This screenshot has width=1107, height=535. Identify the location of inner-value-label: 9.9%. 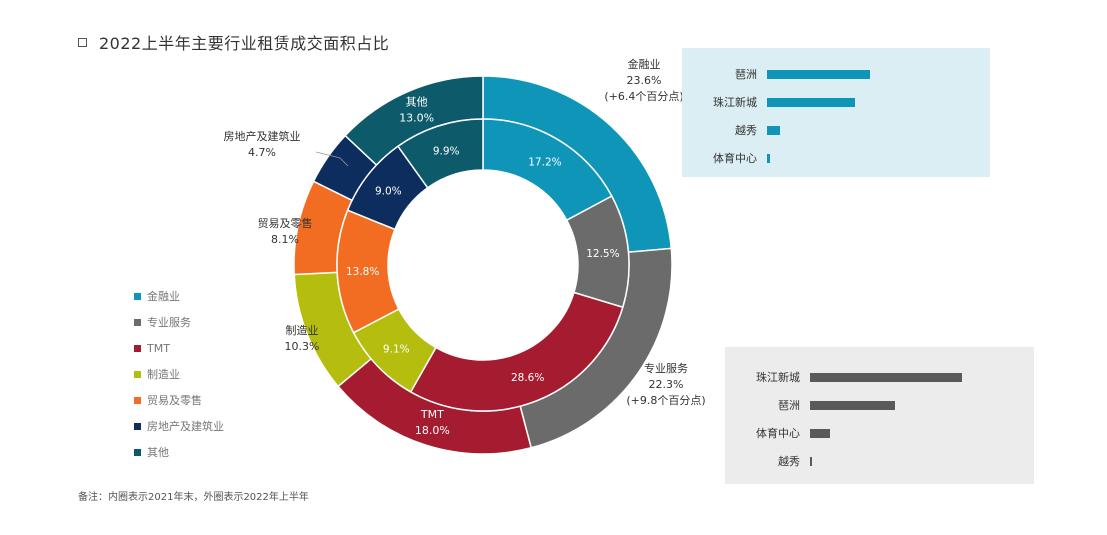
(446, 151).